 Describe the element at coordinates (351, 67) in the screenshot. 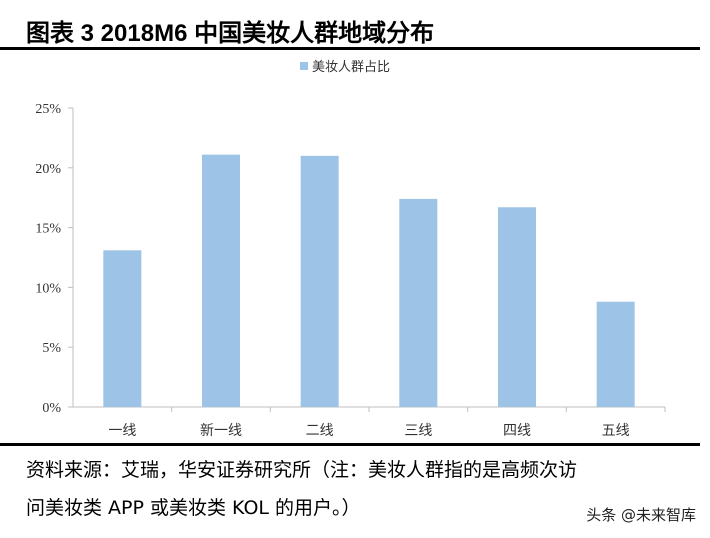

I see `legend-label: 美妆人群占比` at that location.